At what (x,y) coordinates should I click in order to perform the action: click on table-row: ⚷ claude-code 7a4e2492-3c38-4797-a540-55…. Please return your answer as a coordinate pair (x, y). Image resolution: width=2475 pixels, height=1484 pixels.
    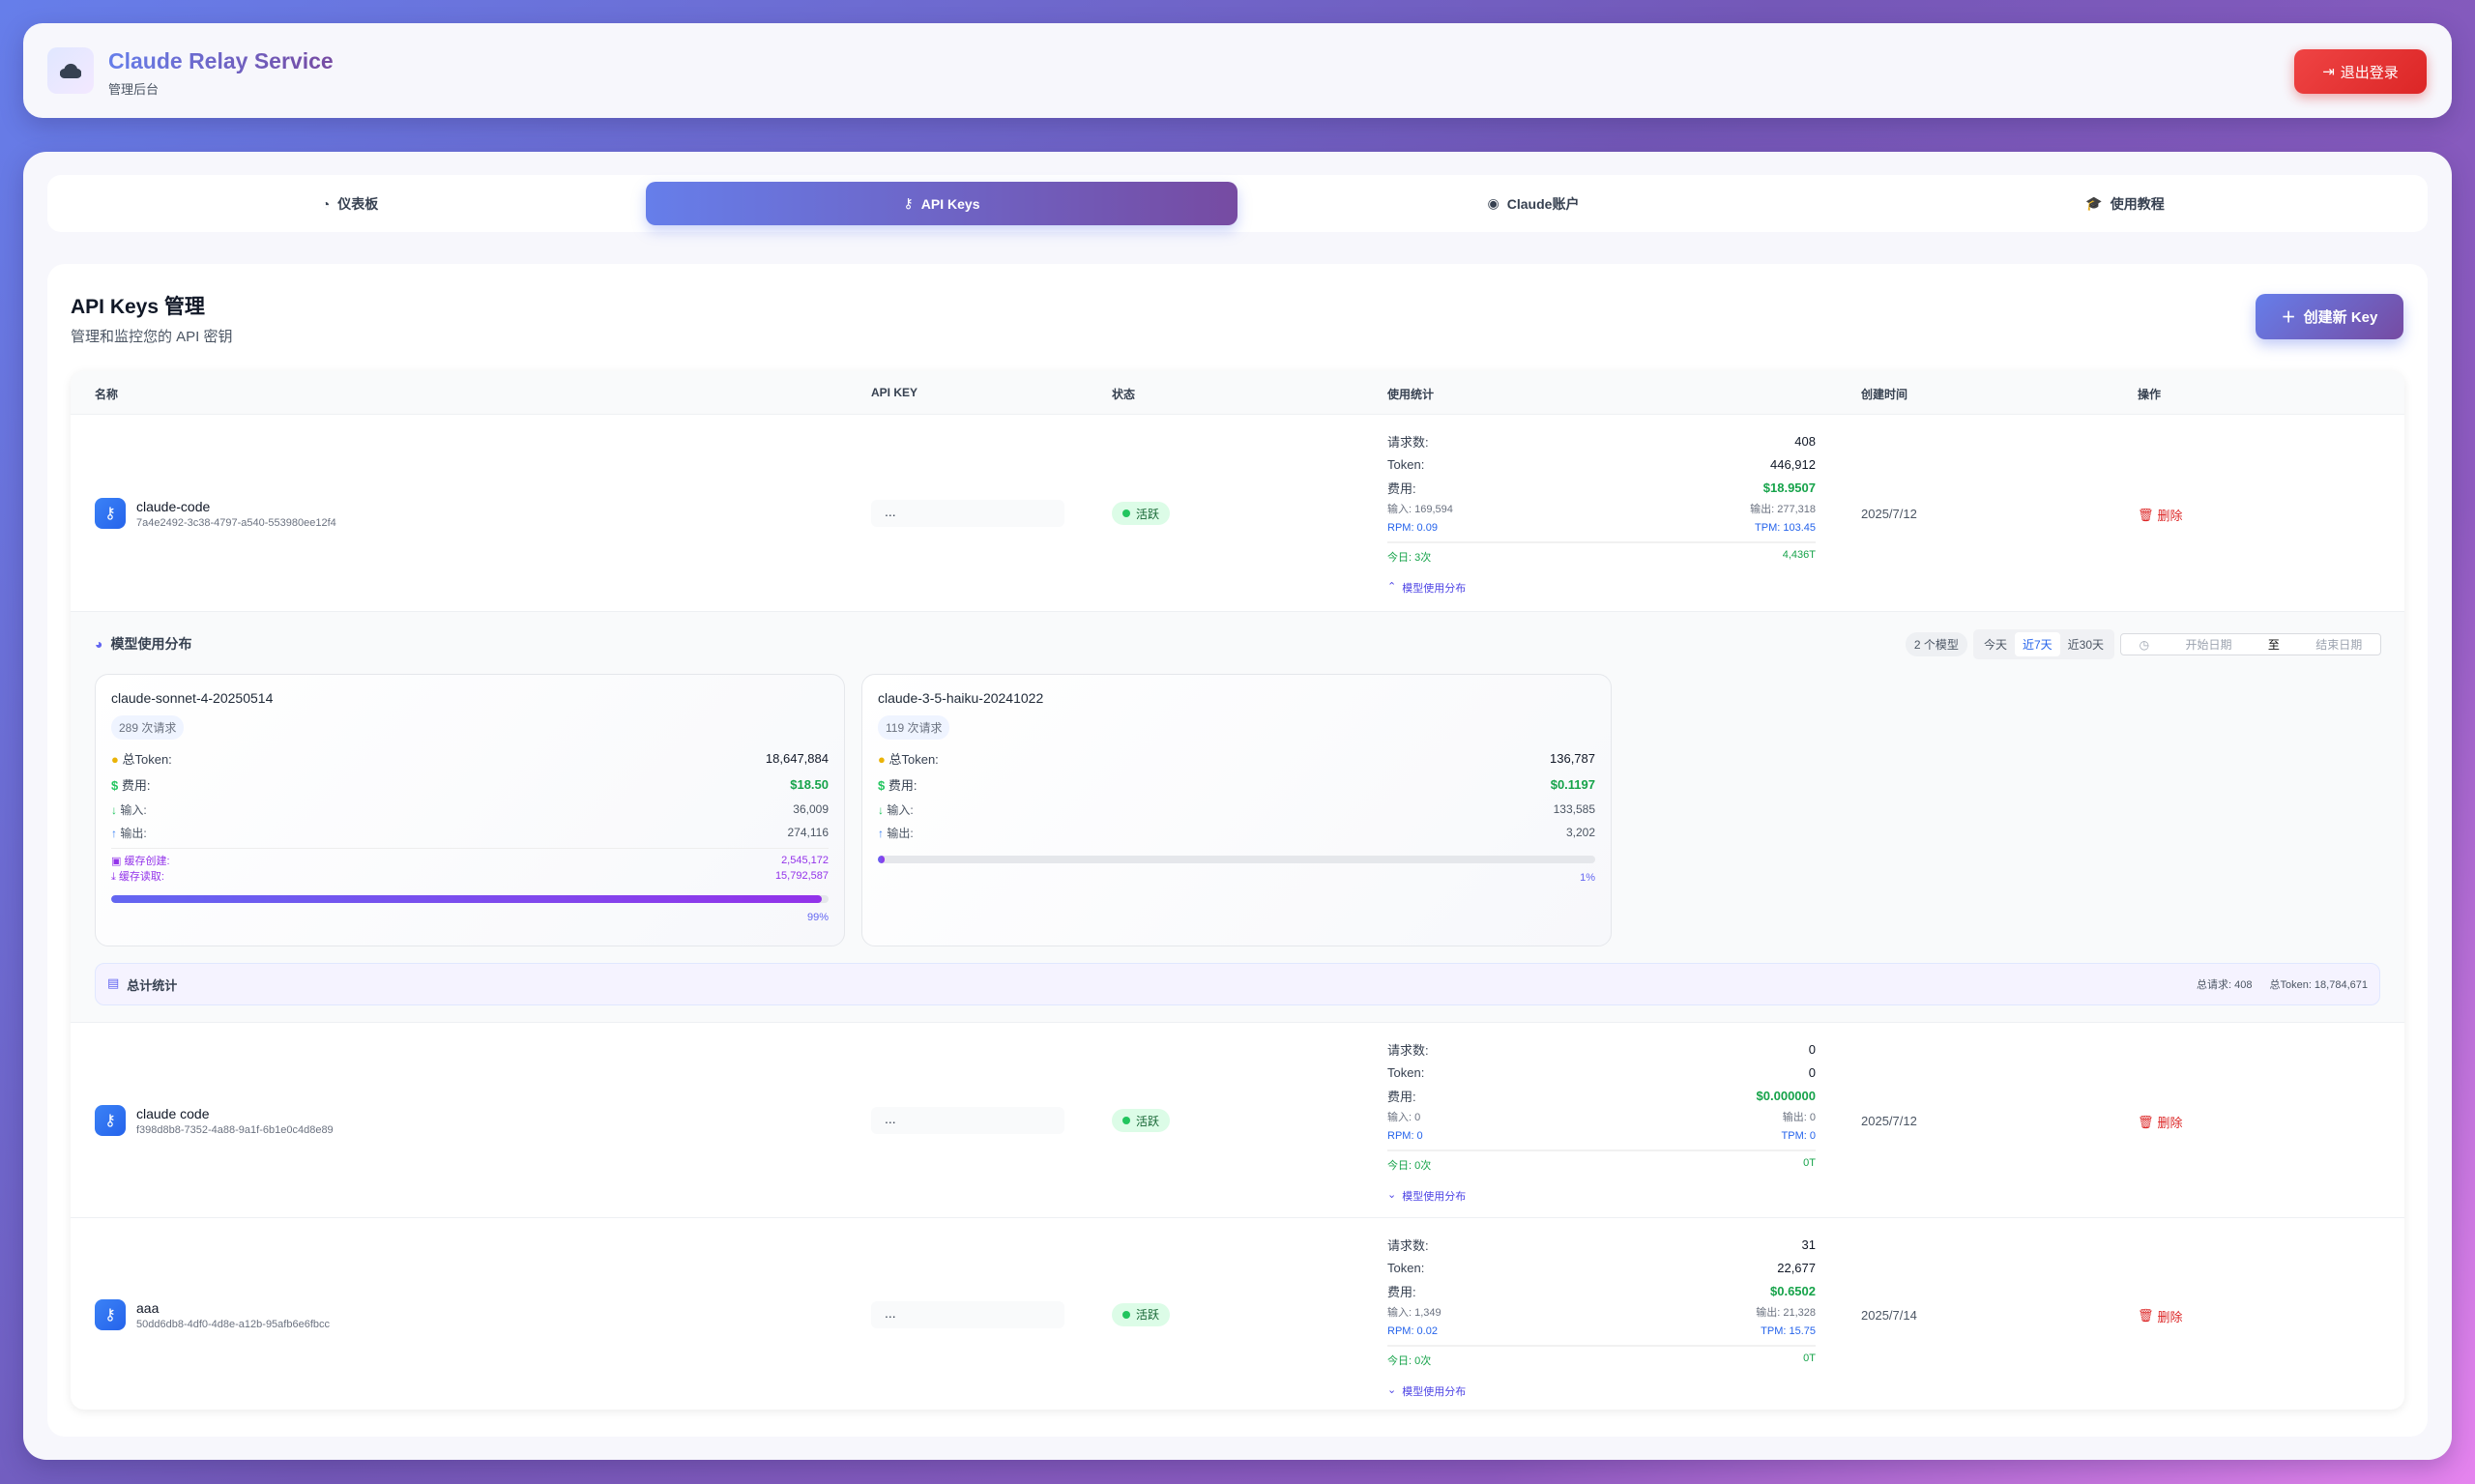
    Looking at the image, I should click on (1237, 512).